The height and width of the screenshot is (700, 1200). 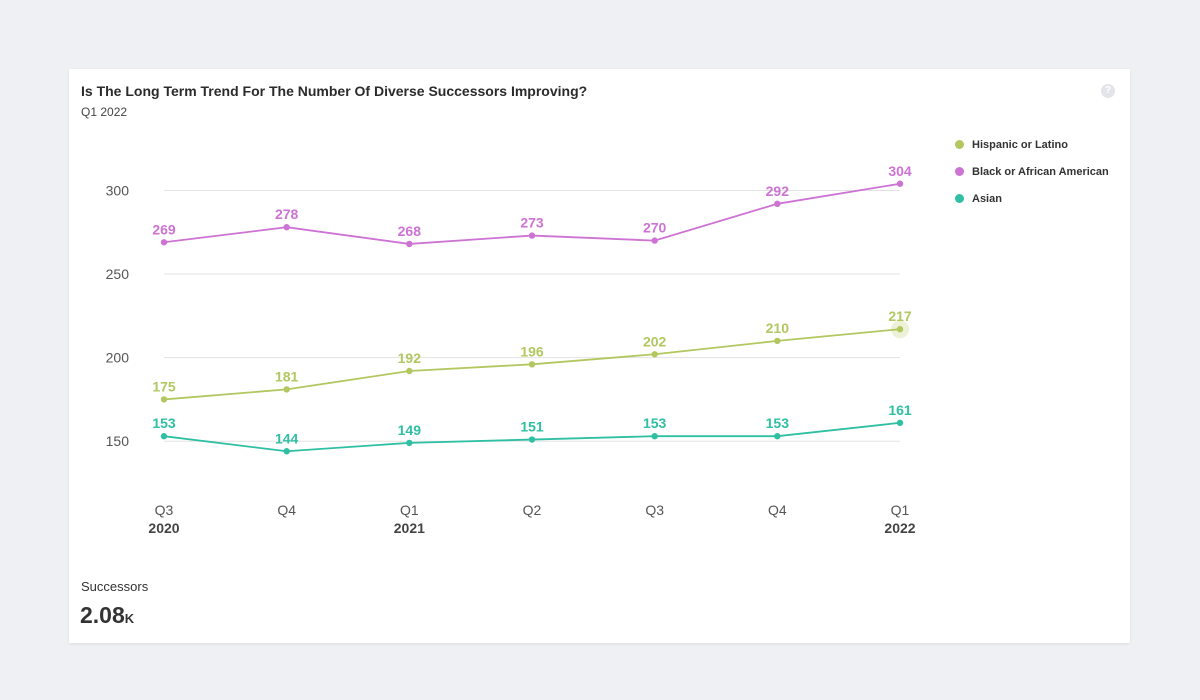 I want to click on metric-value: 2.08K, so click(x=107, y=615).